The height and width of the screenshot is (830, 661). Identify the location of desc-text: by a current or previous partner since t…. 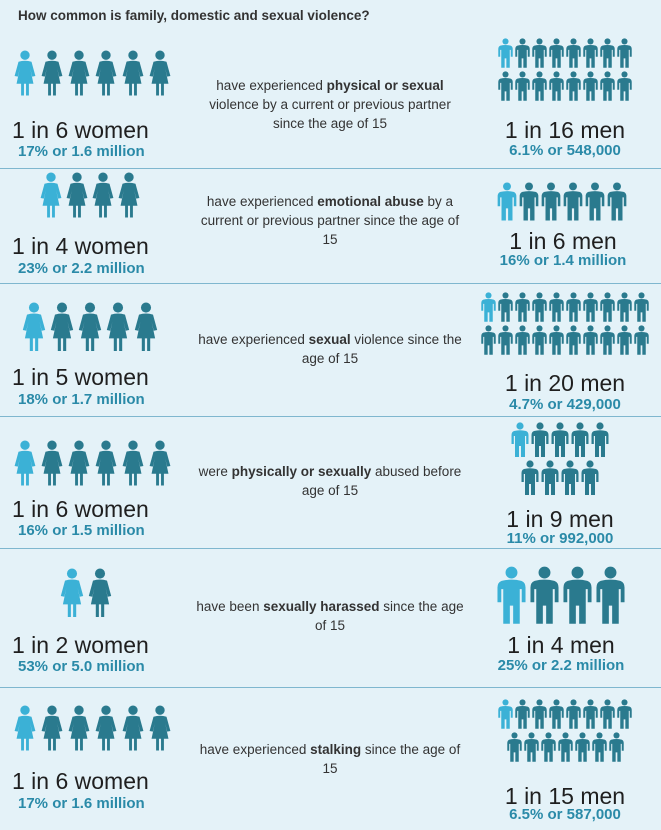
(330, 220).